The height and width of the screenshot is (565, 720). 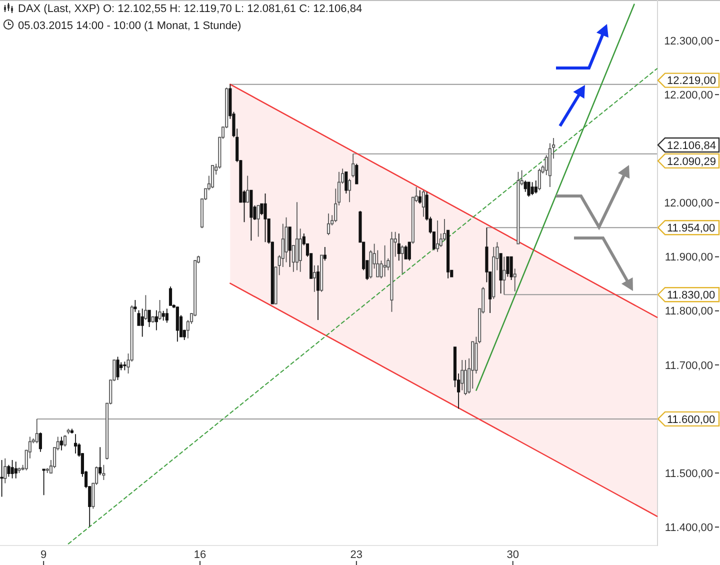 What do you see at coordinates (691, 228) in the screenshot?
I see `ref-line-label: 11.954,00` at bounding box center [691, 228].